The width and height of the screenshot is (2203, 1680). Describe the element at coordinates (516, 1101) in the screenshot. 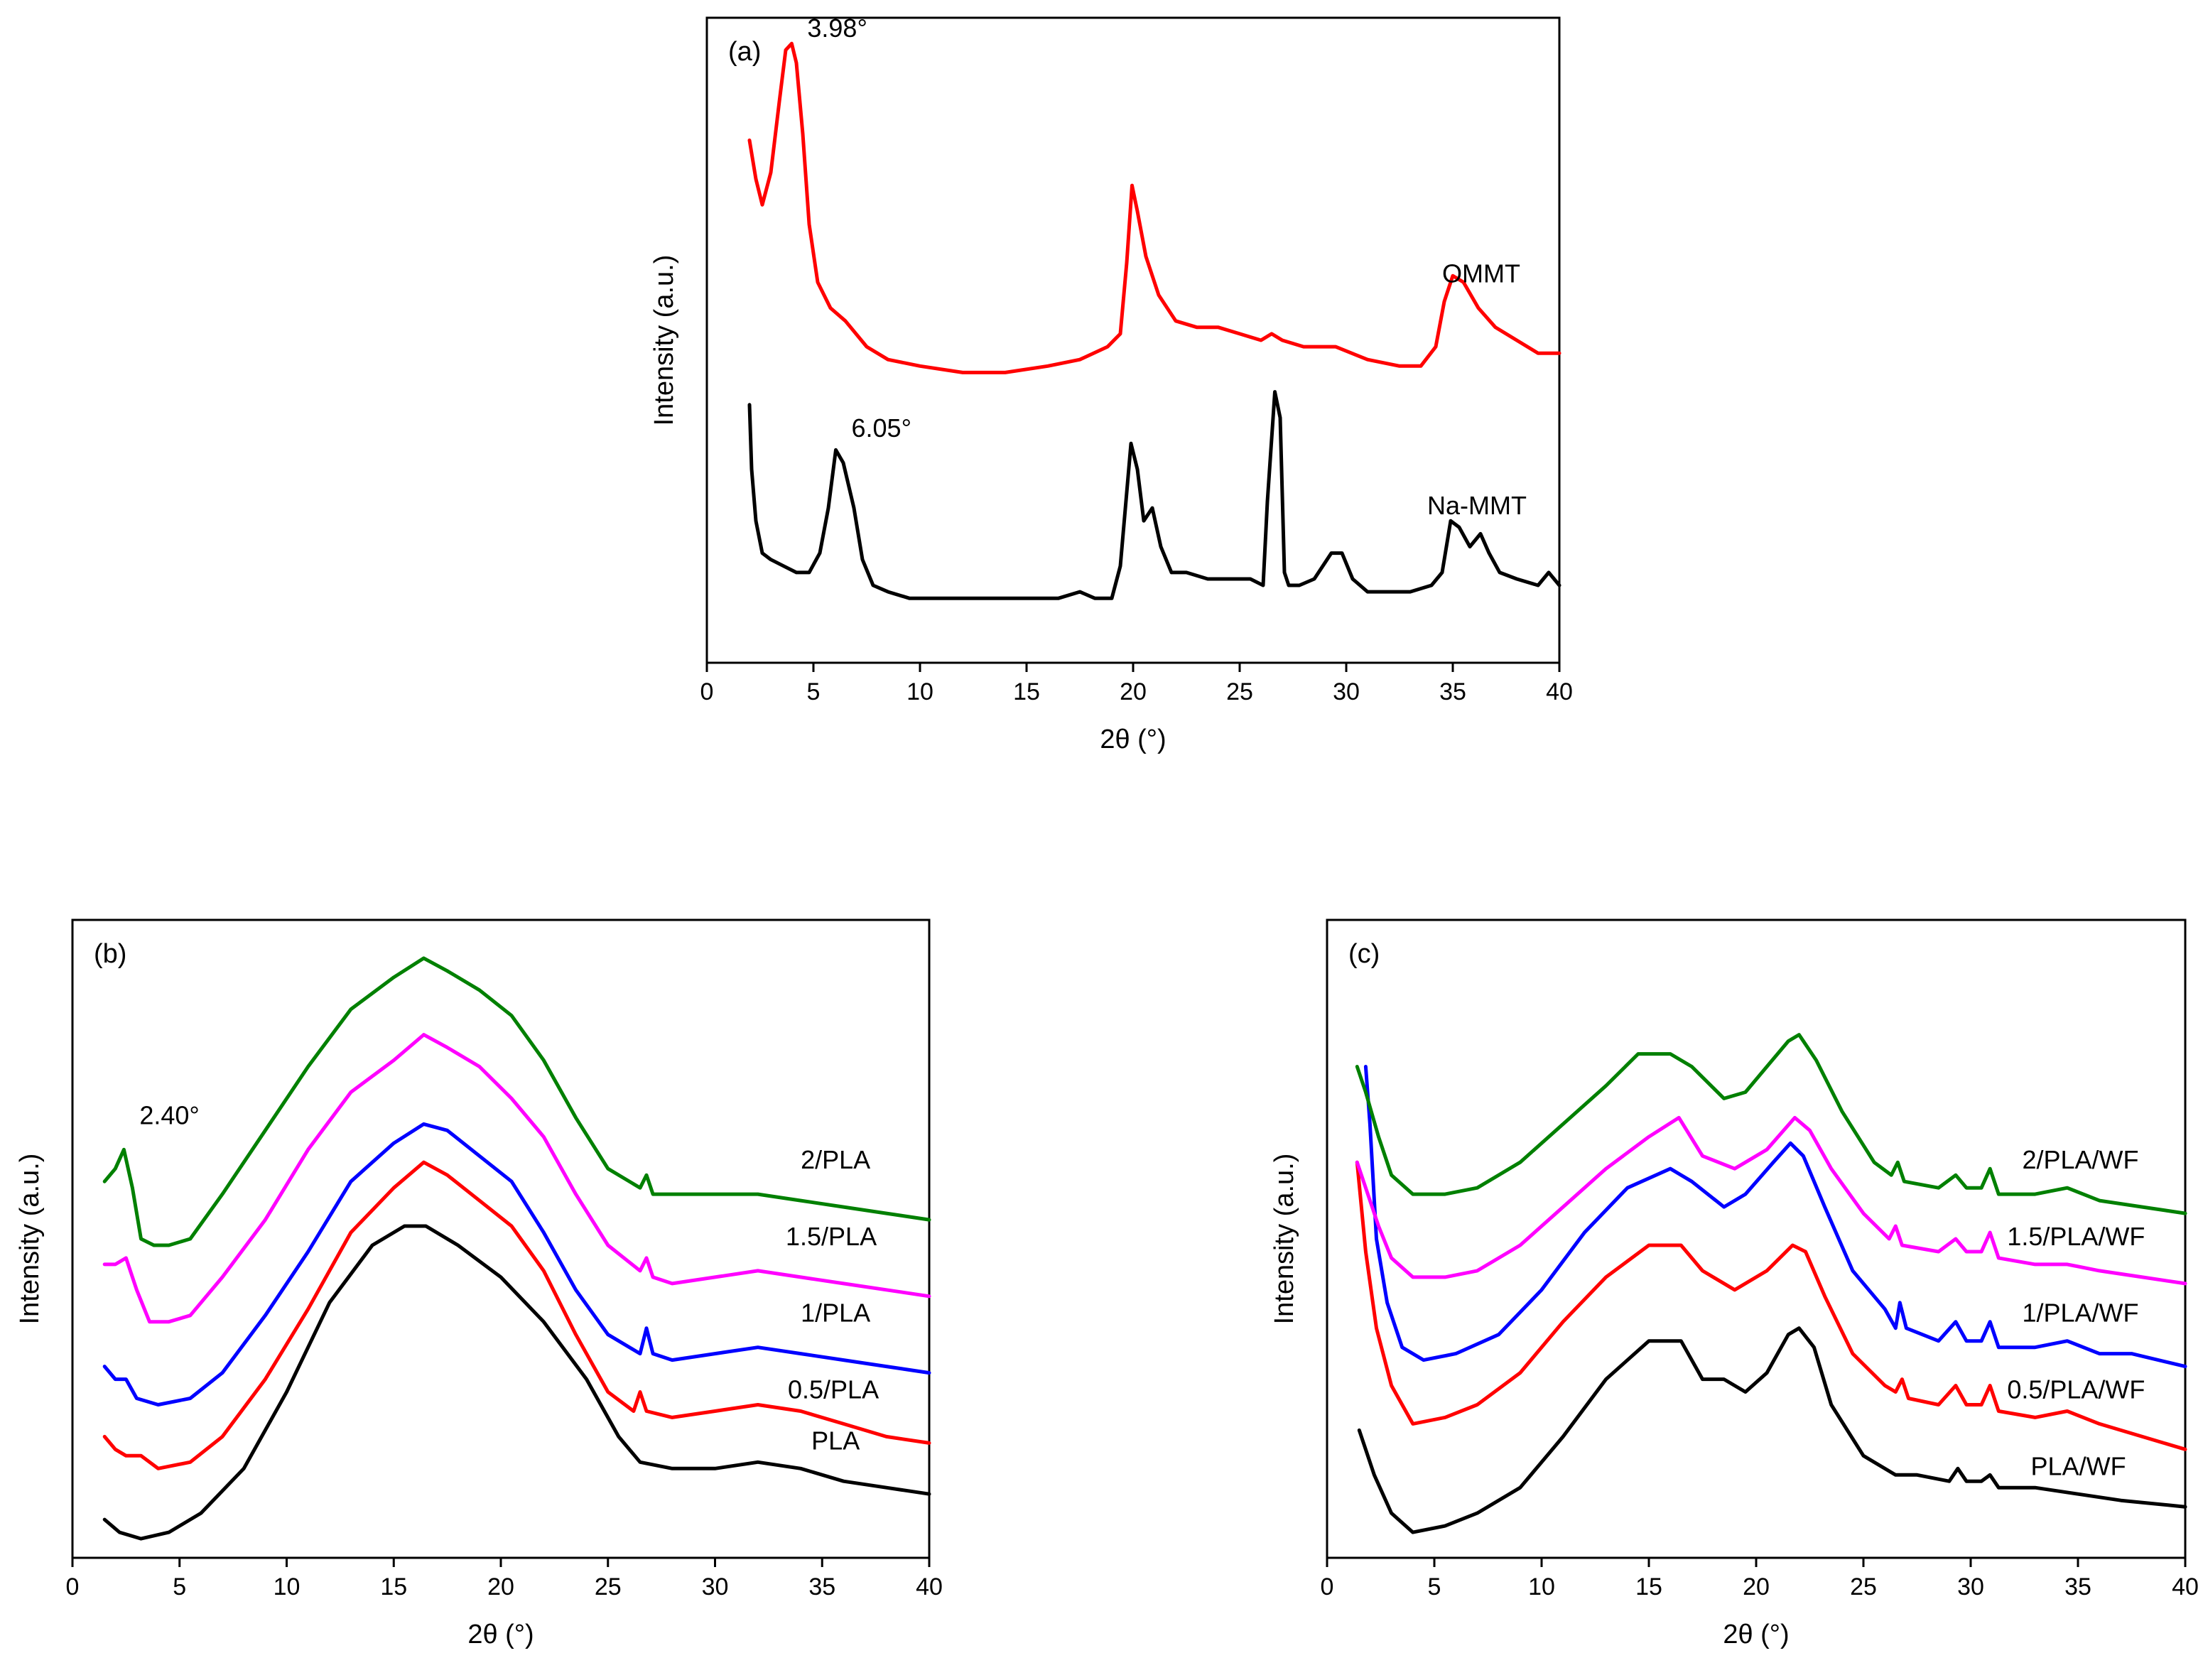

I see `series-line-2-pla` at that location.